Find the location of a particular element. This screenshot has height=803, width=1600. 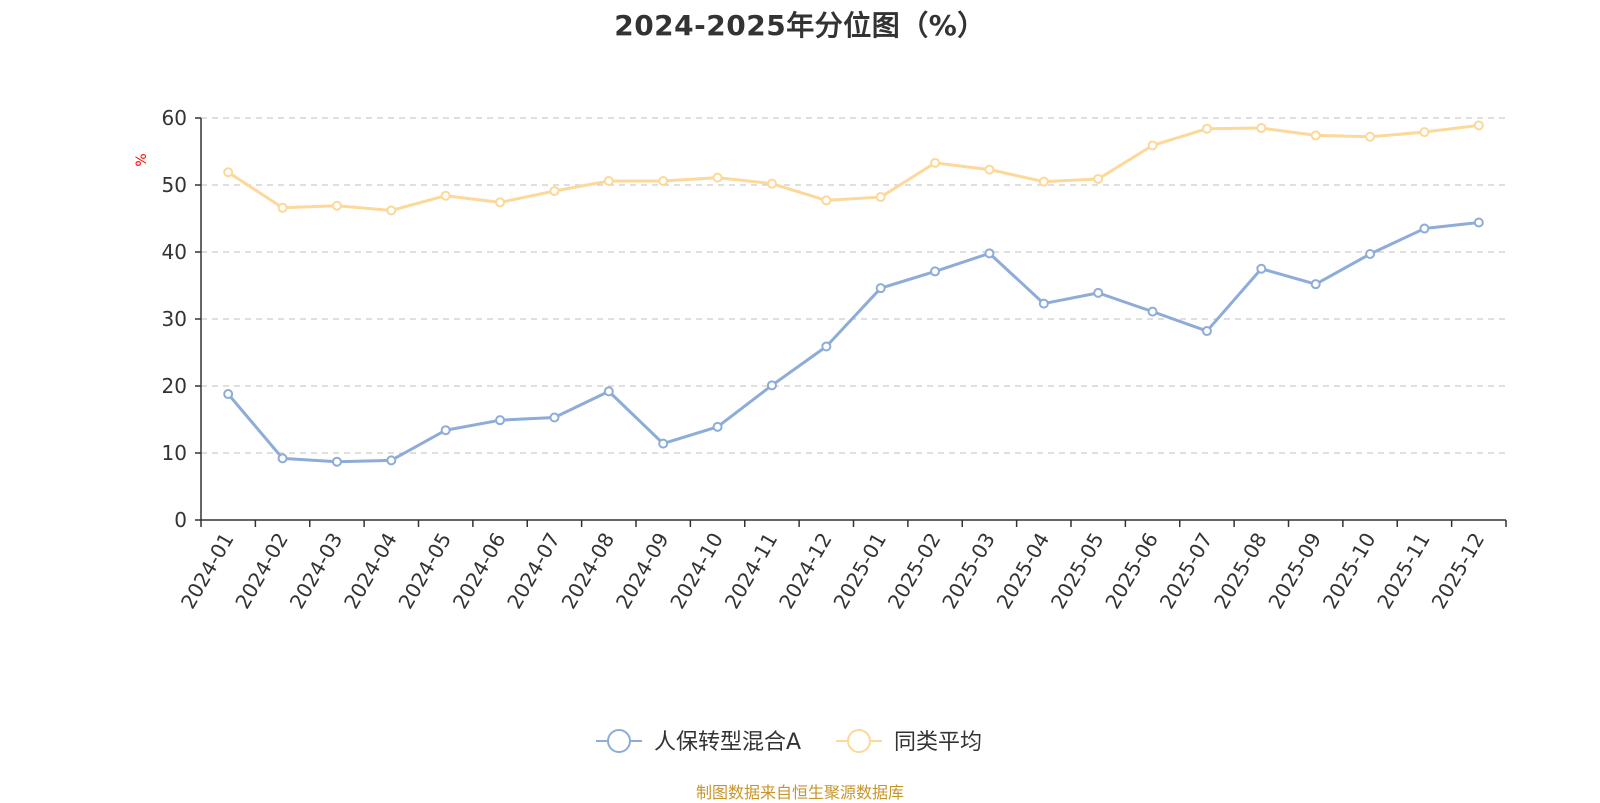

y-tick-label: 10 is located at coordinates (174, 453).